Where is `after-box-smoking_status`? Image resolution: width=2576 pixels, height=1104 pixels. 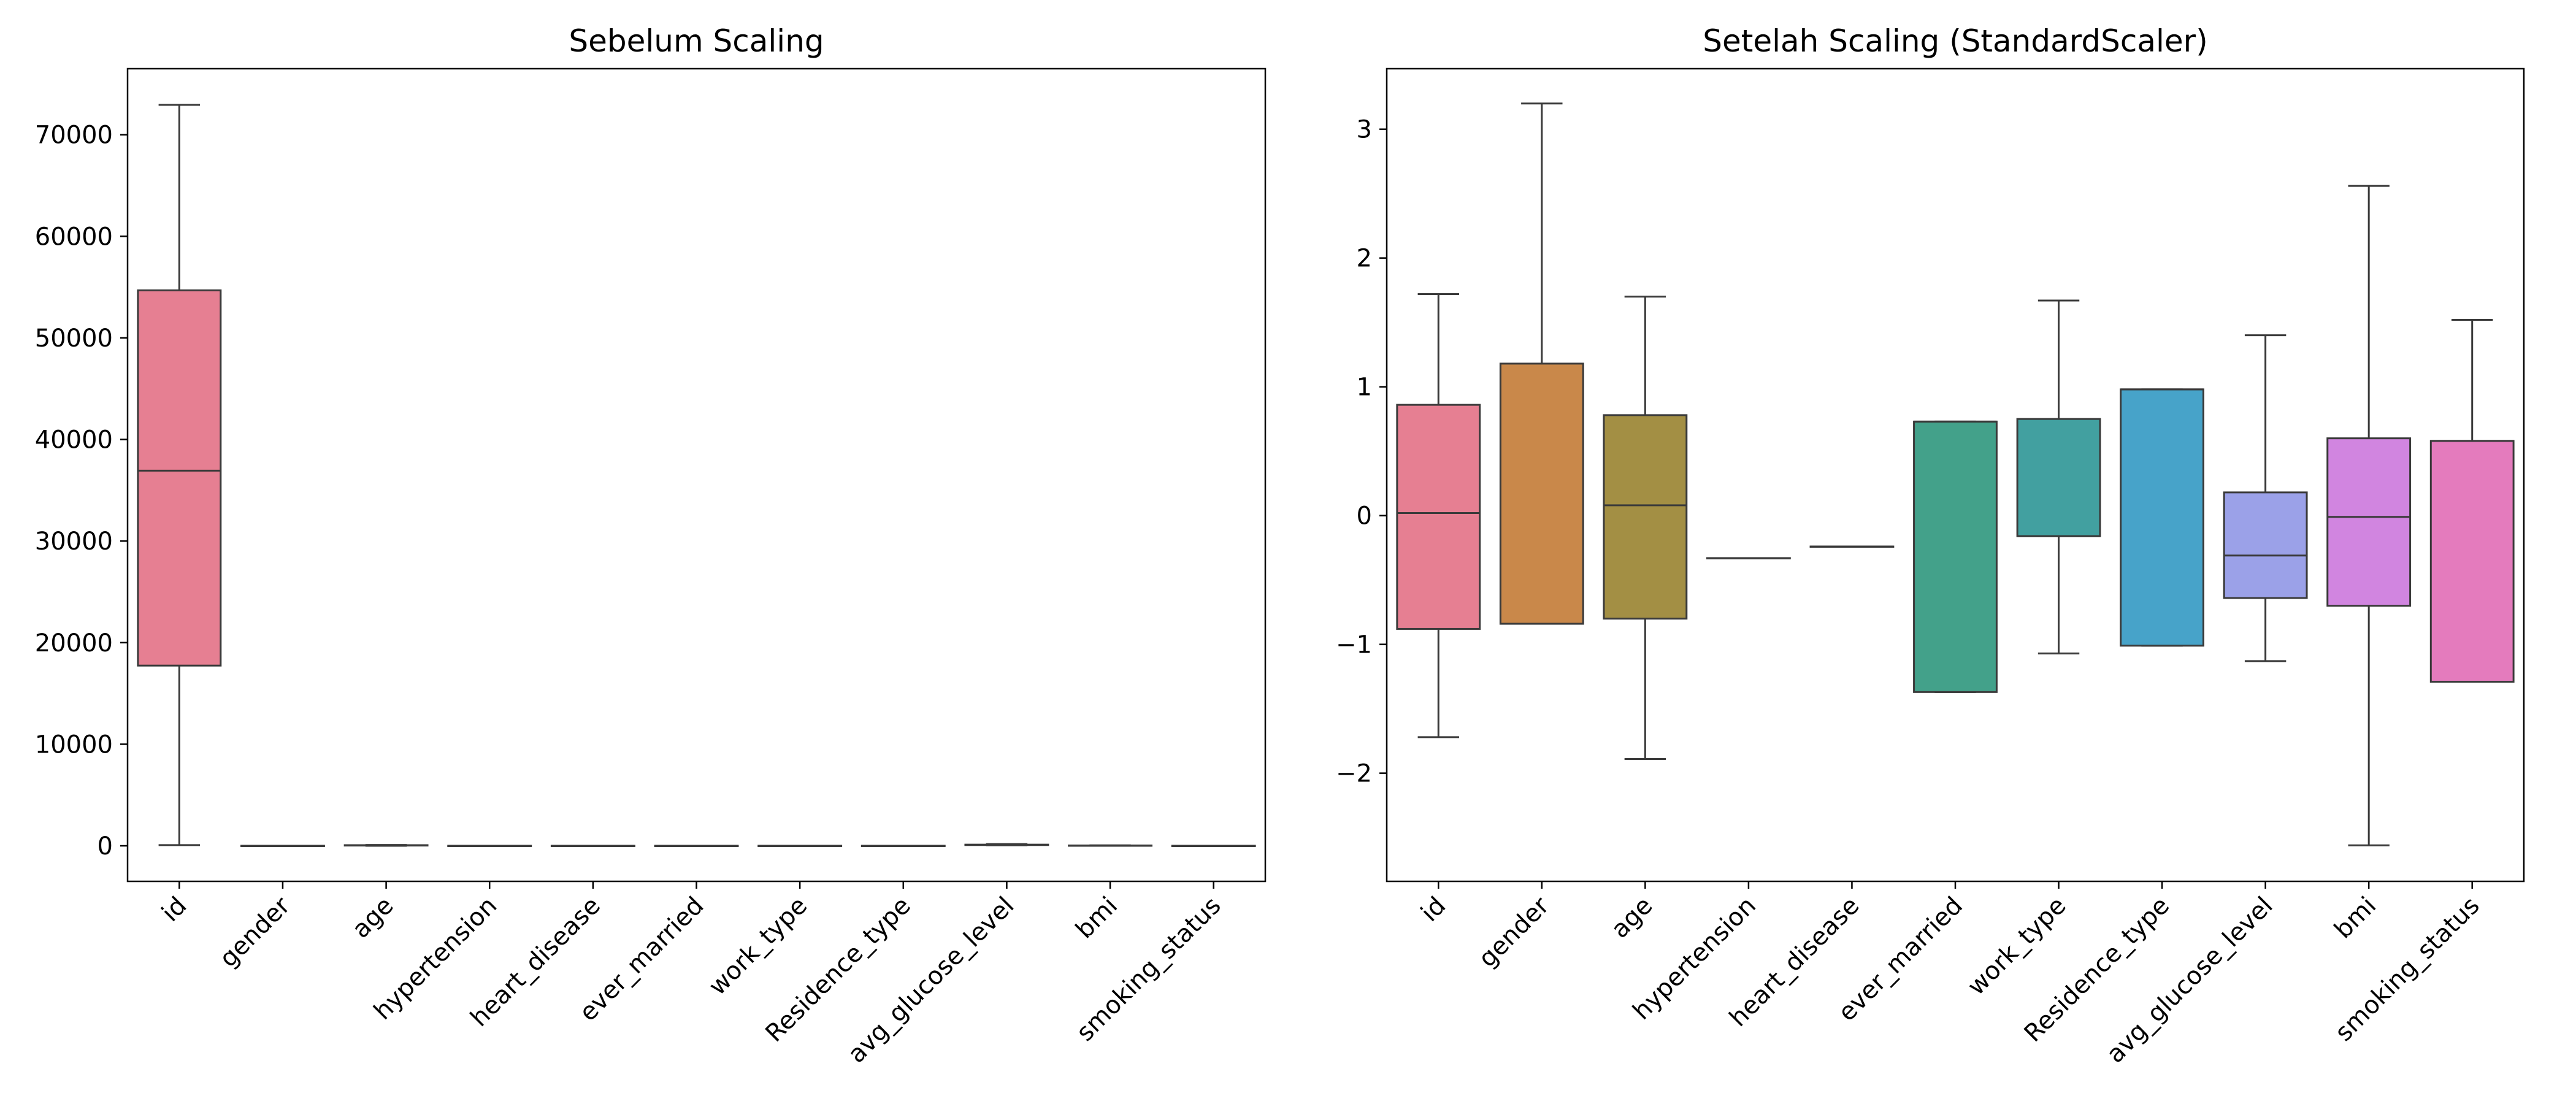 after-box-smoking_status is located at coordinates (2472, 500).